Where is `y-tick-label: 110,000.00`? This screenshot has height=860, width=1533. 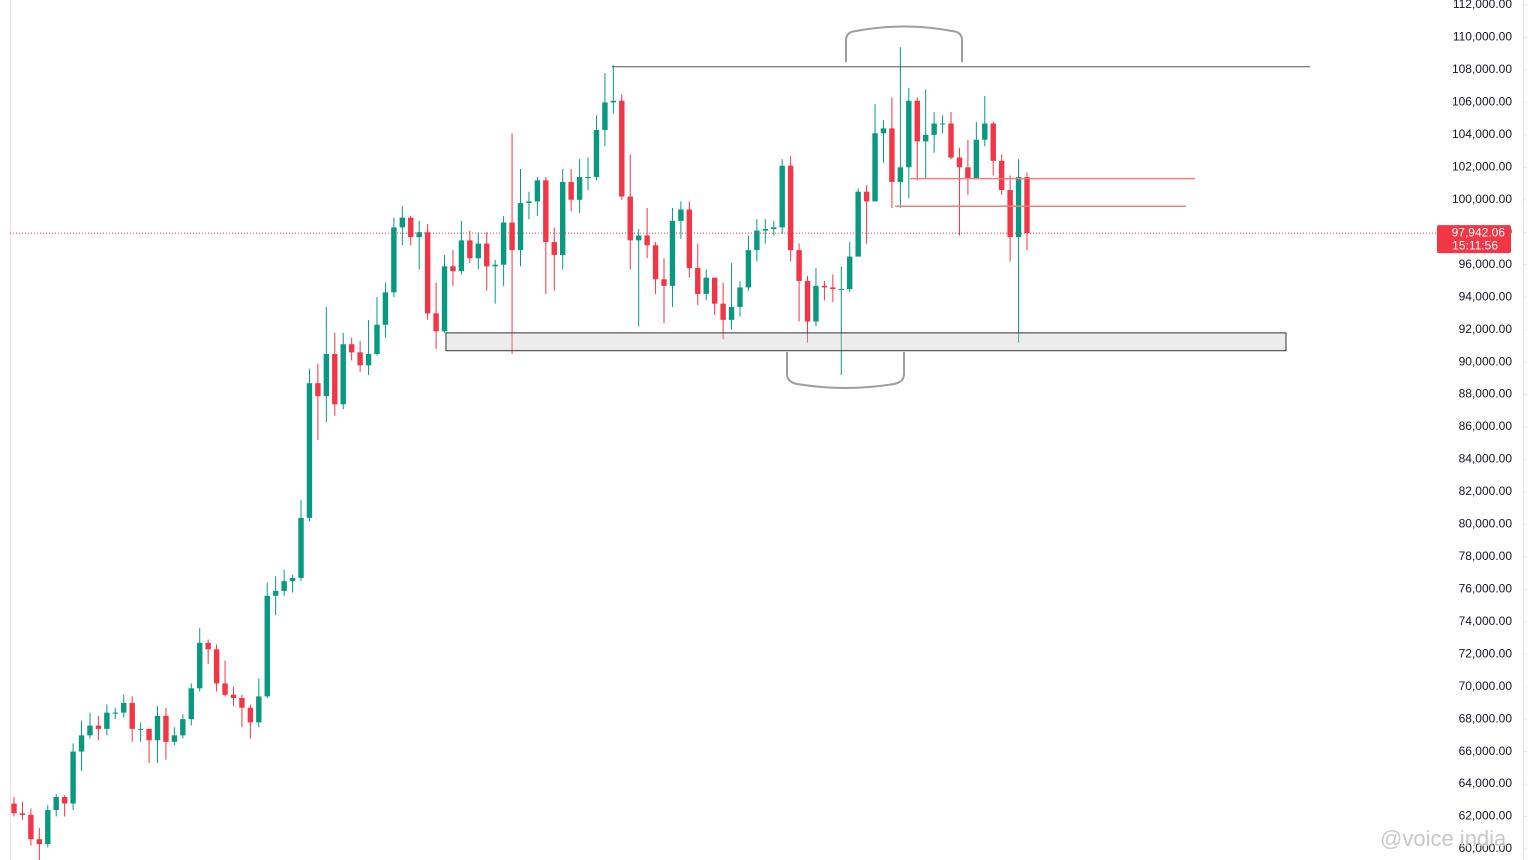
y-tick-label: 110,000.00 is located at coordinates (1482, 37).